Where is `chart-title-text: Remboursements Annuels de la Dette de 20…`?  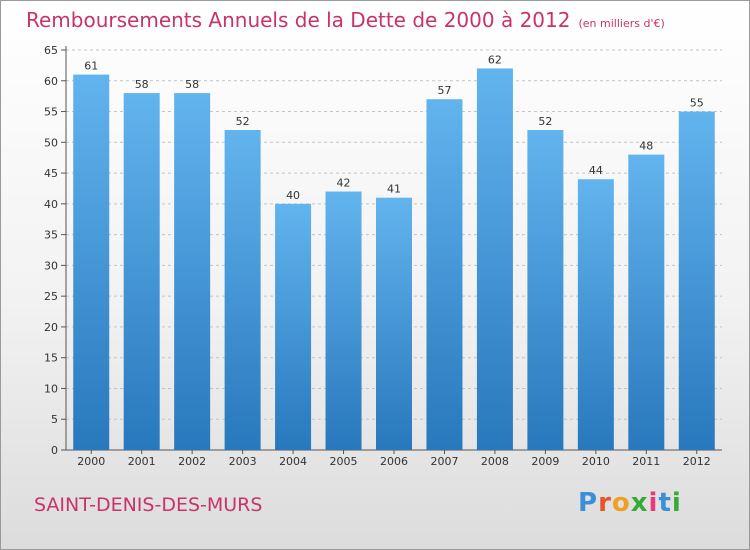
chart-title-text: Remboursements Annuels de la Dette de 20… is located at coordinates (298, 20).